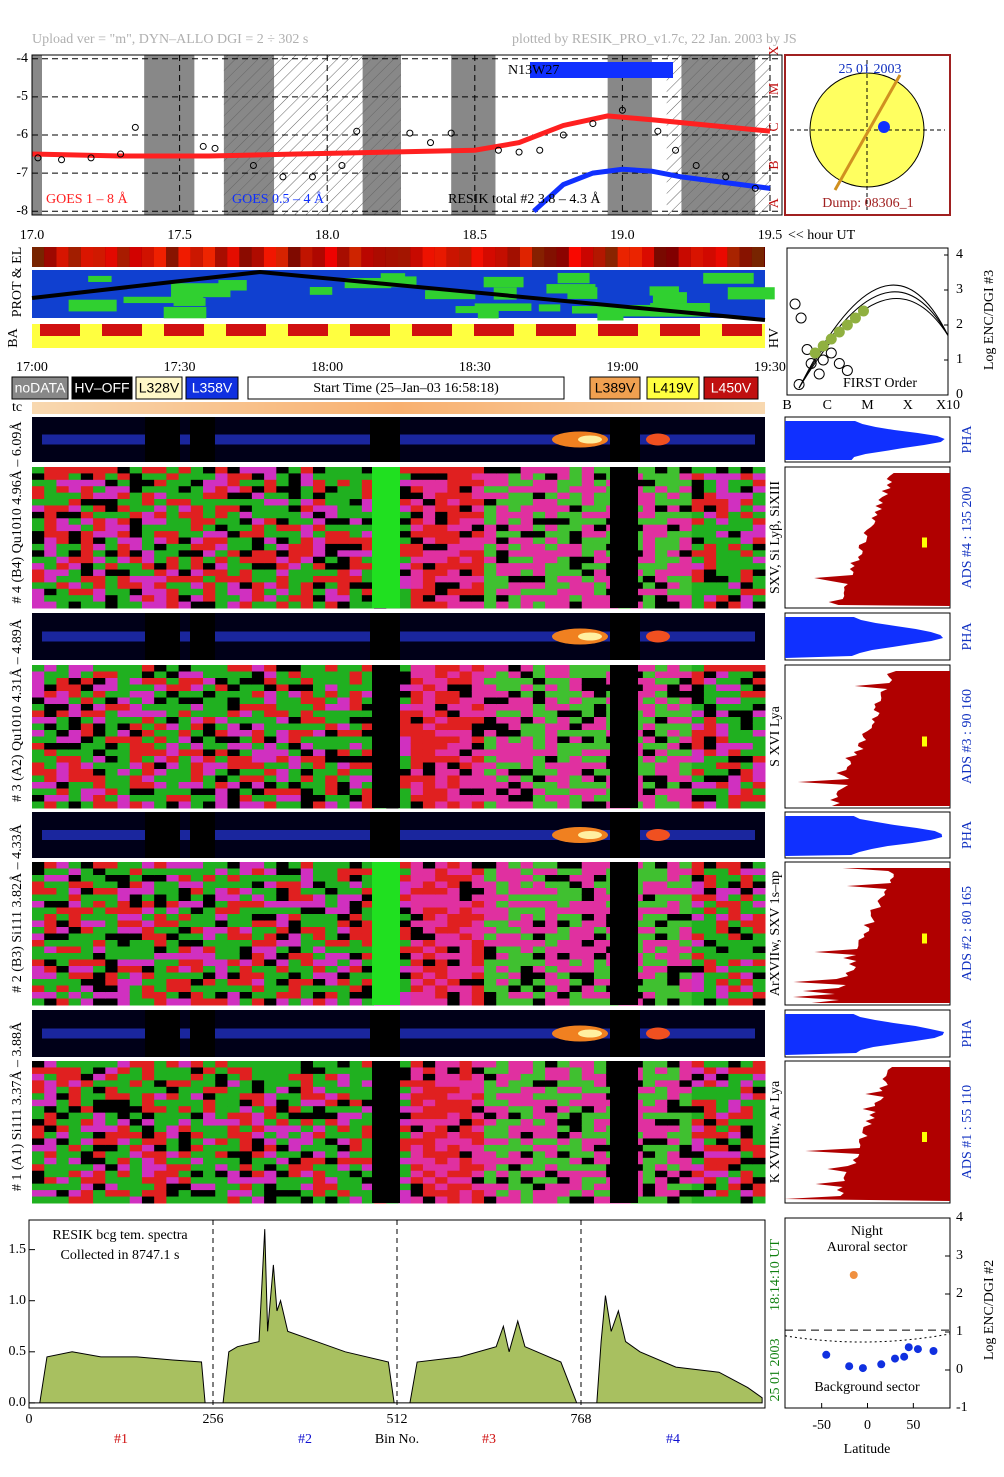  Describe the element at coordinates (386, 736) in the screenshot. I see `gap-column` at that location.